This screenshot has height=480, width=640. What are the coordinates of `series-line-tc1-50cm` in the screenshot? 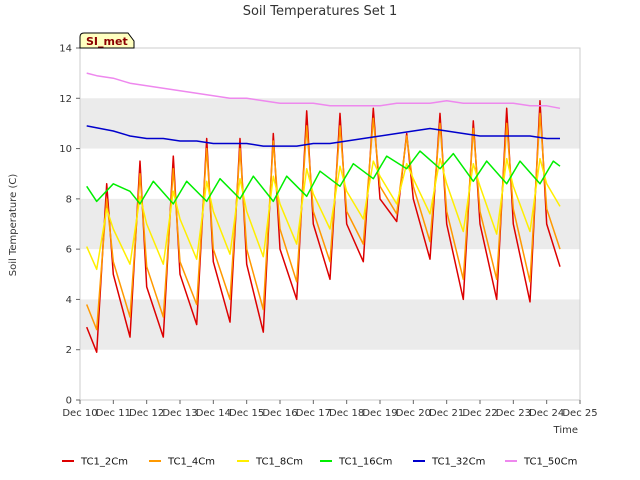 It's located at (323, 91).